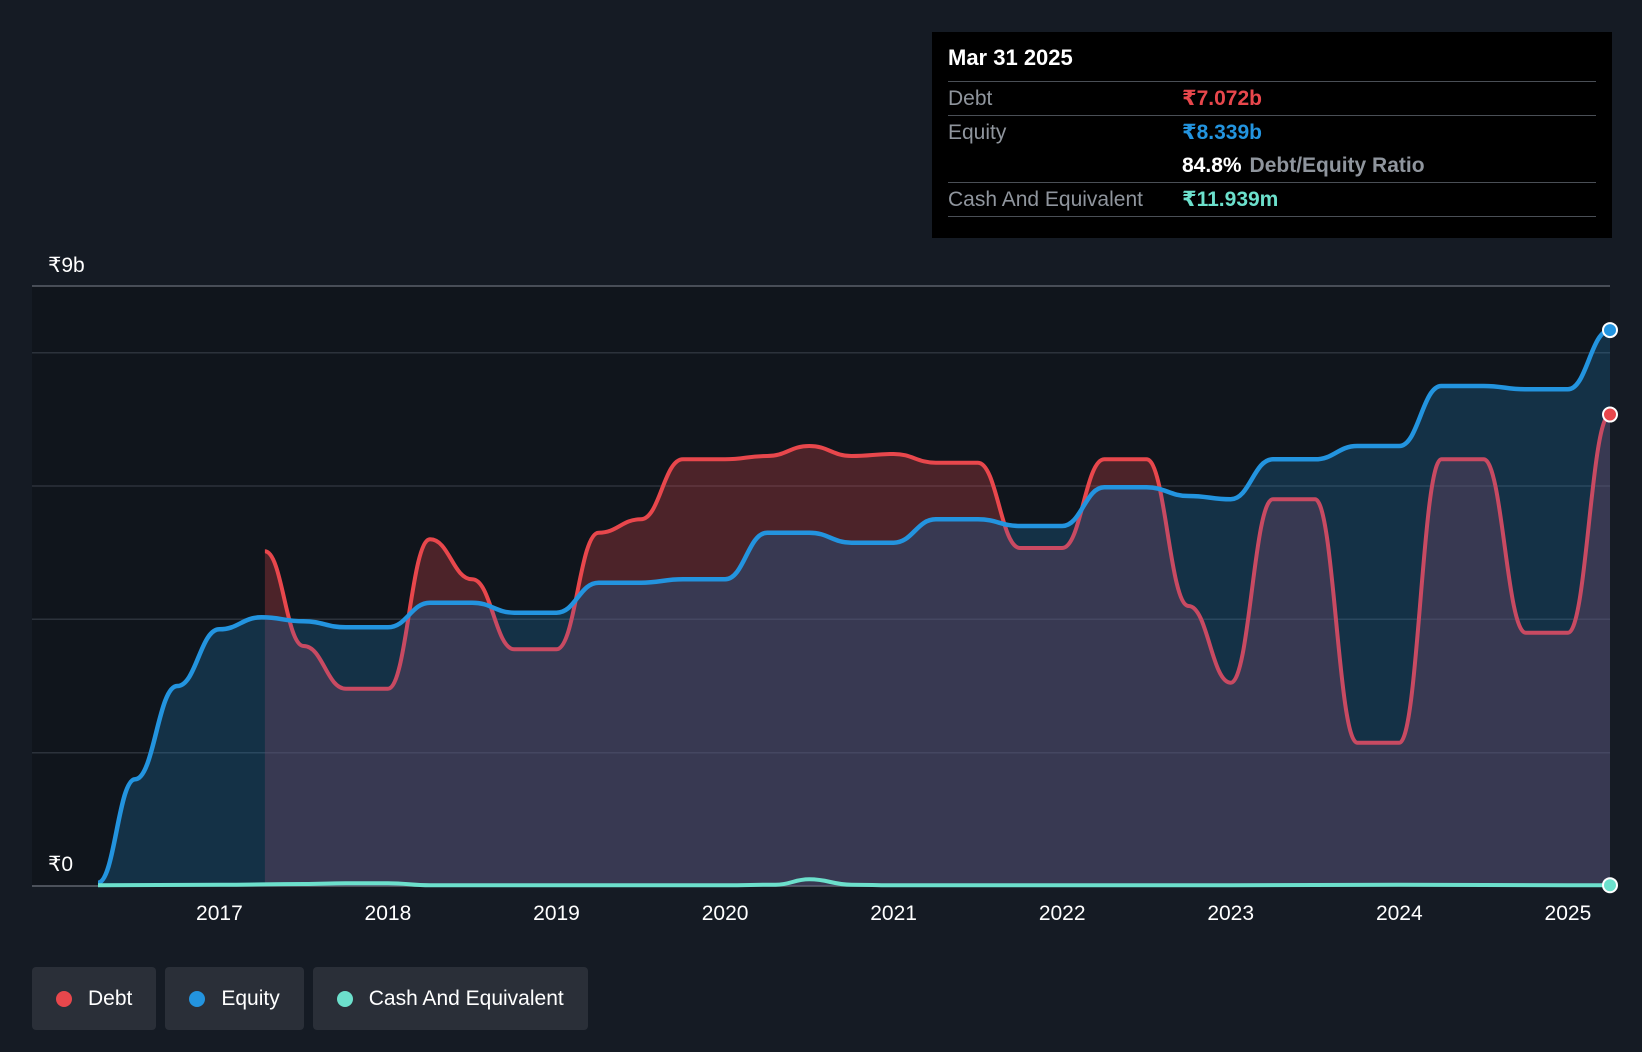 The height and width of the screenshot is (1052, 1642). I want to click on legend-item-debt: Debt, so click(94, 998).